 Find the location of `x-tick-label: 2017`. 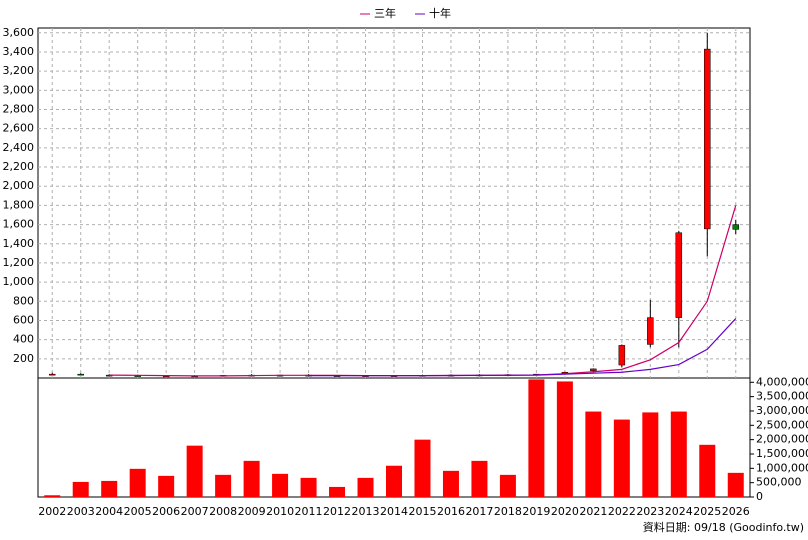

x-tick-label: 2017 is located at coordinates (479, 511).